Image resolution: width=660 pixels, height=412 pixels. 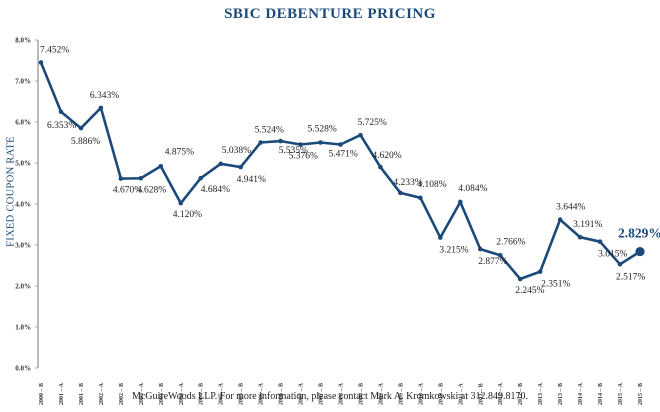 What do you see at coordinates (381, 393) in the screenshot?
I see `x-tick-label: 2009 – A` at bounding box center [381, 393].